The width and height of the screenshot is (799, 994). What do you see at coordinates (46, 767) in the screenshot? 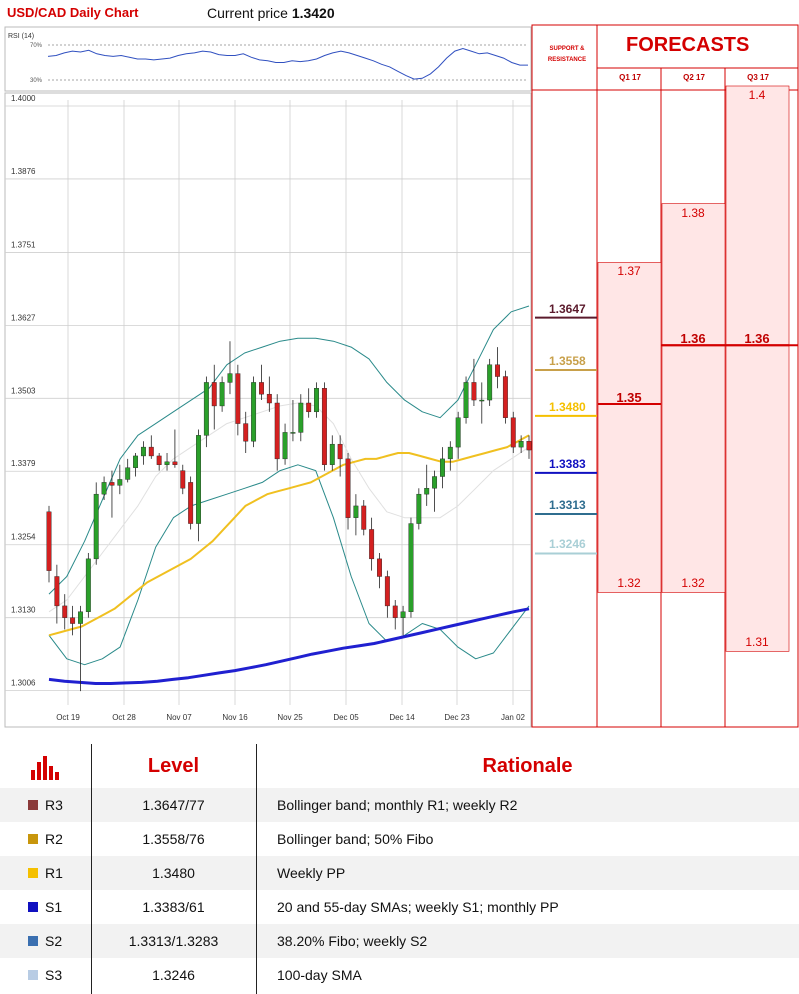
I see `bar-chart-icon` at bounding box center [46, 767].